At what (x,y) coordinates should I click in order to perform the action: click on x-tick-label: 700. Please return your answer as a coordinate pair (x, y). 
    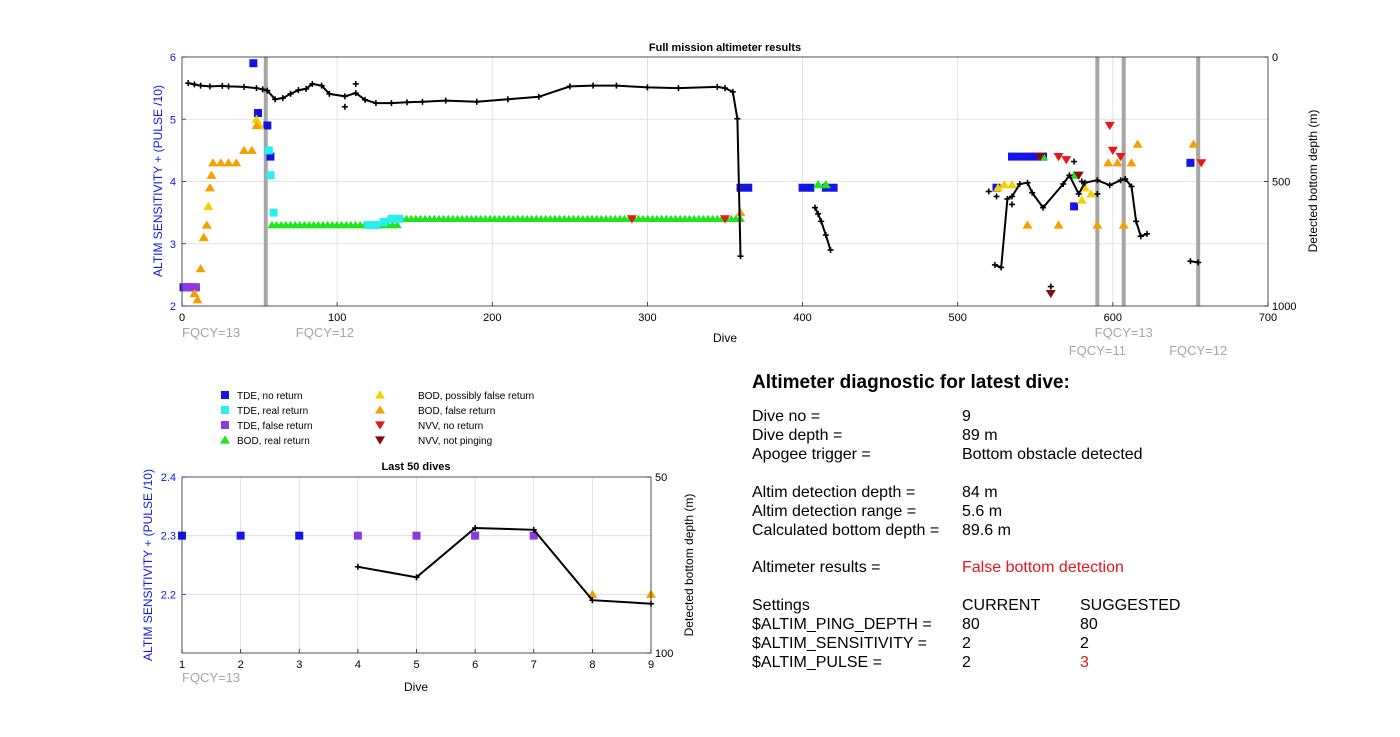
    Looking at the image, I should click on (1268, 318).